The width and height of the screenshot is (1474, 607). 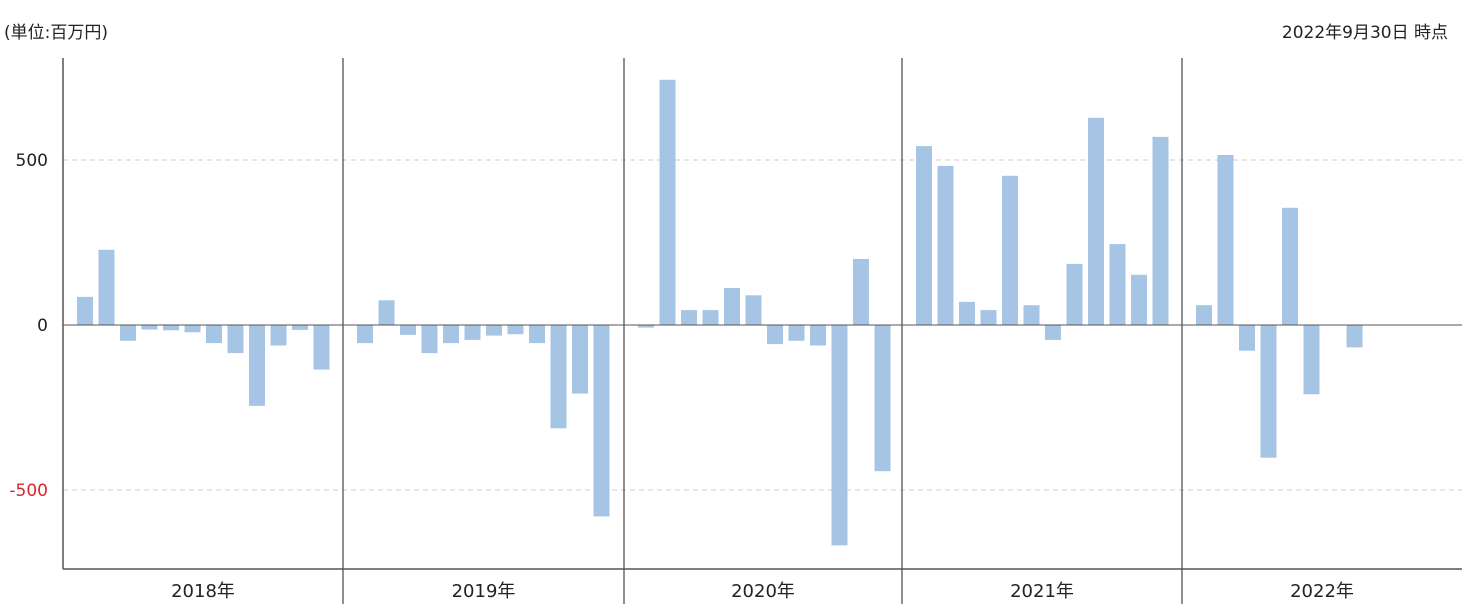 What do you see at coordinates (28, 491) in the screenshot?
I see `y-tick-label: -500` at bounding box center [28, 491].